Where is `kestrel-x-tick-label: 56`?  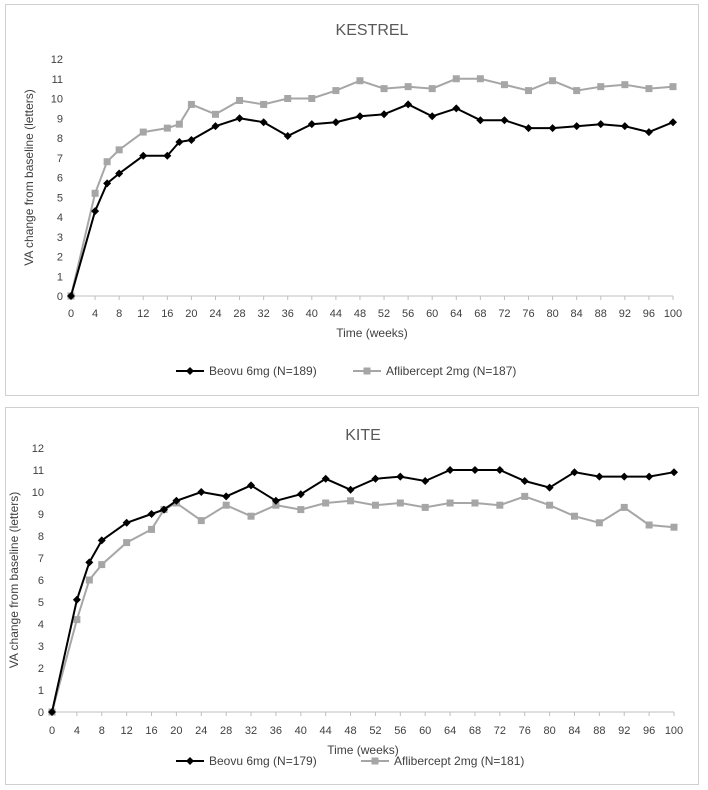 kestrel-x-tick-label: 56 is located at coordinates (408, 314).